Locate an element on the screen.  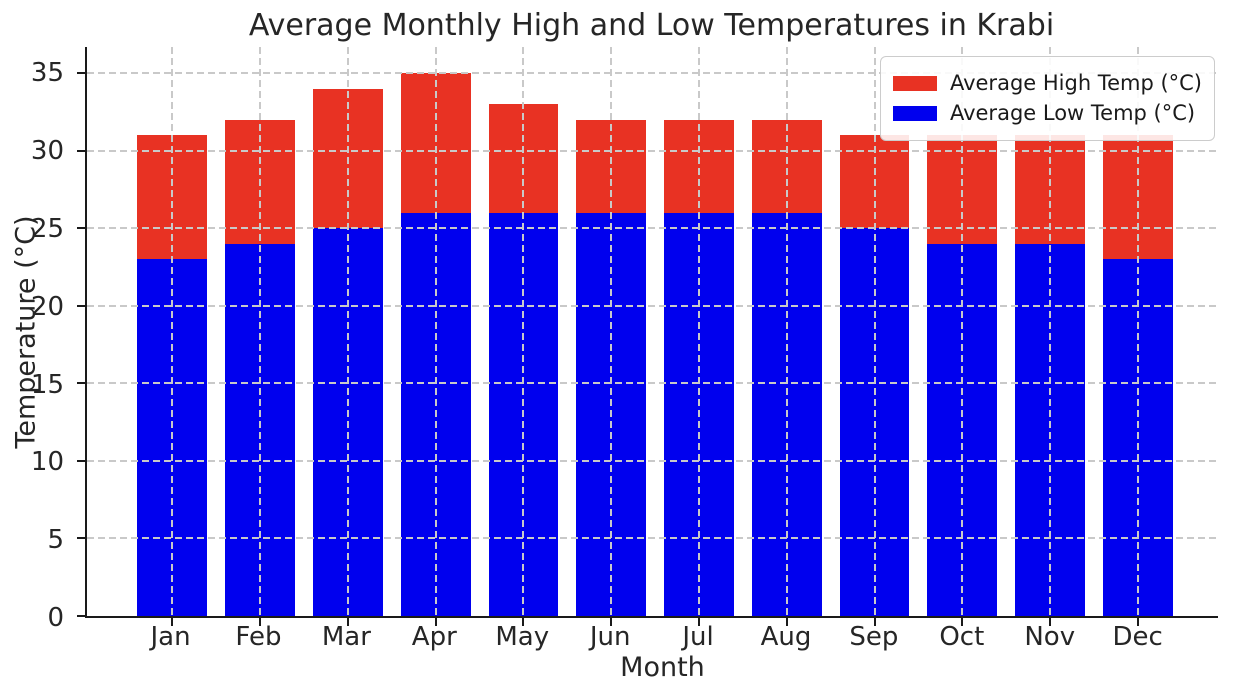
y-tick-label-25: 25 is located at coordinates (47, 229).